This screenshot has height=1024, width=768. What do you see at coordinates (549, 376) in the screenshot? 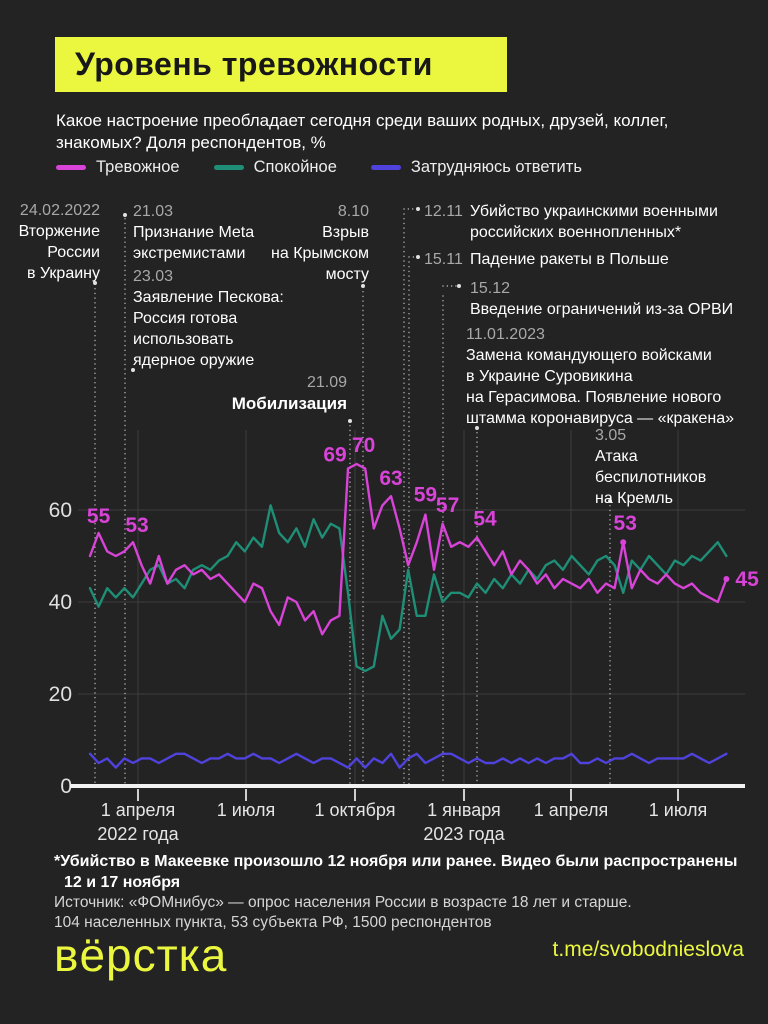
I see `event-text-line: в Украине Суровикина` at bounding box center [549, 376].